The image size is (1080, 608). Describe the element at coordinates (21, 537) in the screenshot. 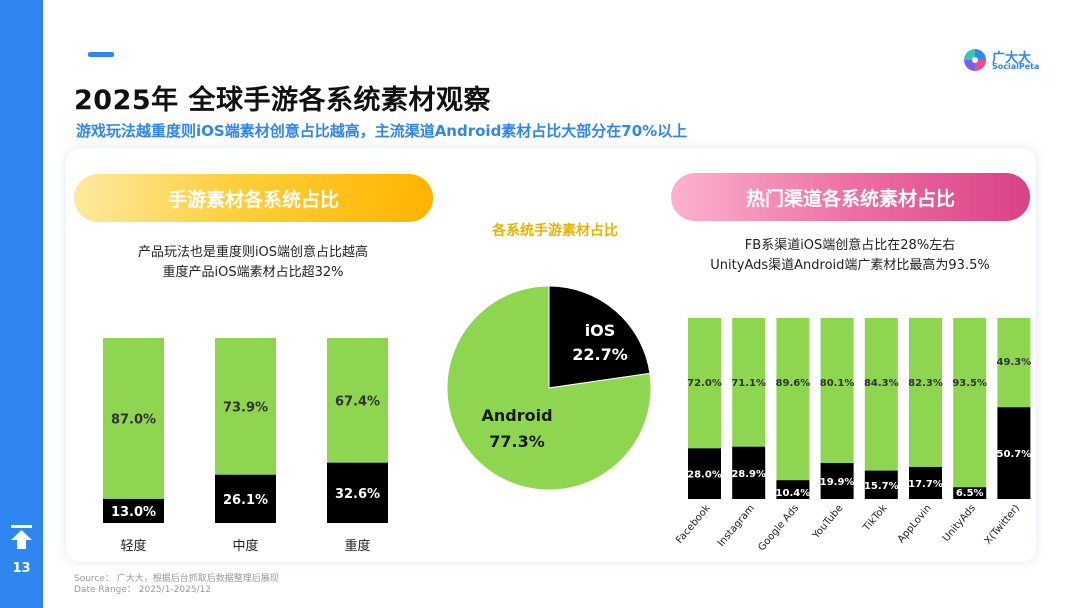

I see `back-to-top-icon` at that location.